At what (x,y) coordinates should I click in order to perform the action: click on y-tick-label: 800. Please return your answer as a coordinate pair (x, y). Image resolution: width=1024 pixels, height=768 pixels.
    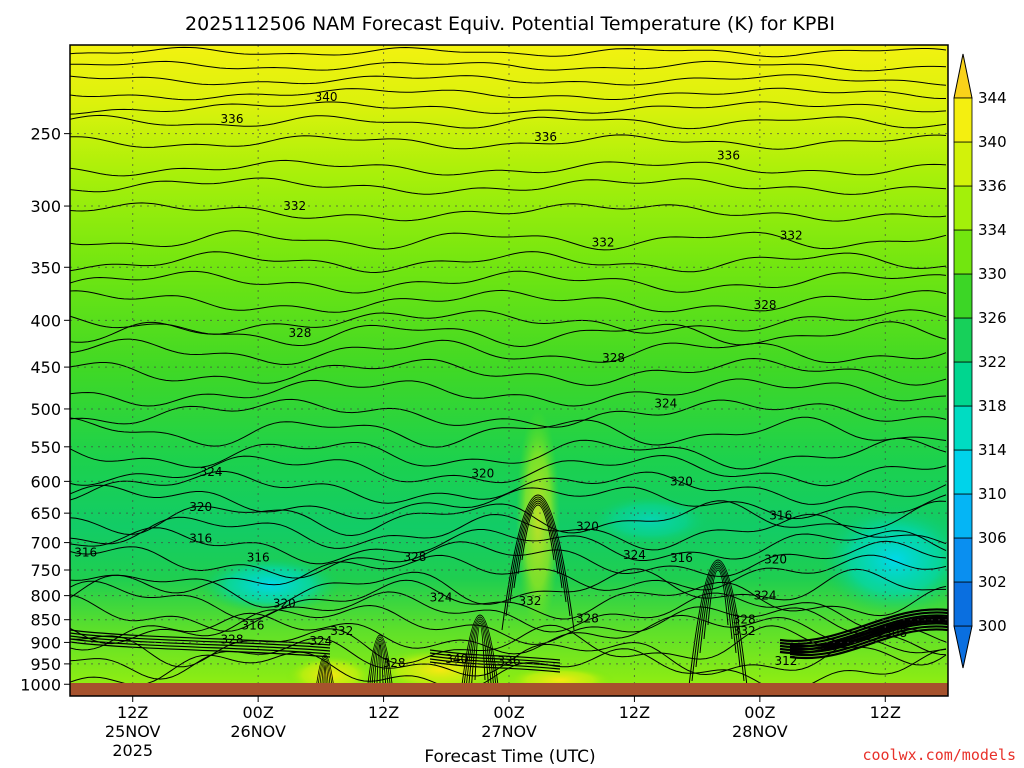
    Looking at the image, I should click on (45, 596).